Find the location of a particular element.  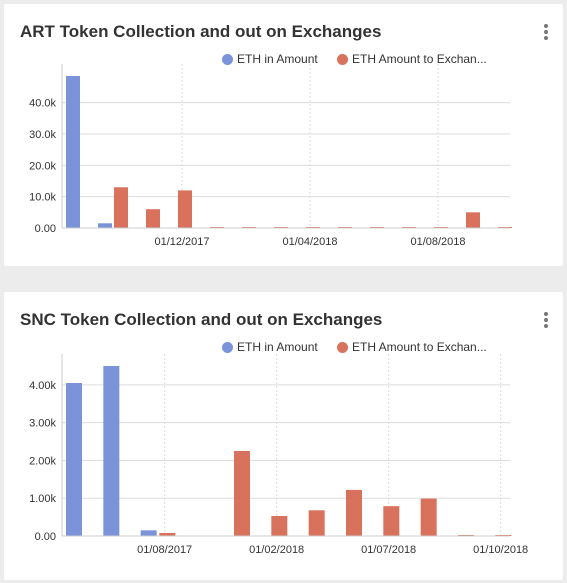

x-tick-label: 01/10/2018 is located at coordinates (500, 550).